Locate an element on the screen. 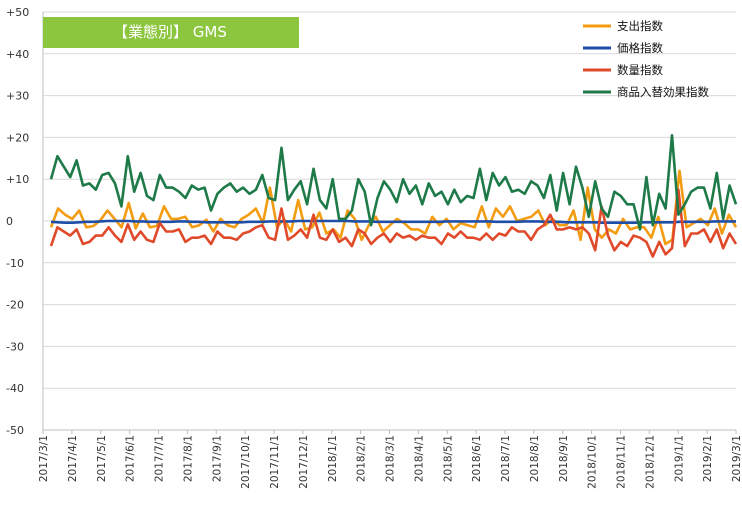  y-tick-label: +30 is located at coordinates (17, 96).